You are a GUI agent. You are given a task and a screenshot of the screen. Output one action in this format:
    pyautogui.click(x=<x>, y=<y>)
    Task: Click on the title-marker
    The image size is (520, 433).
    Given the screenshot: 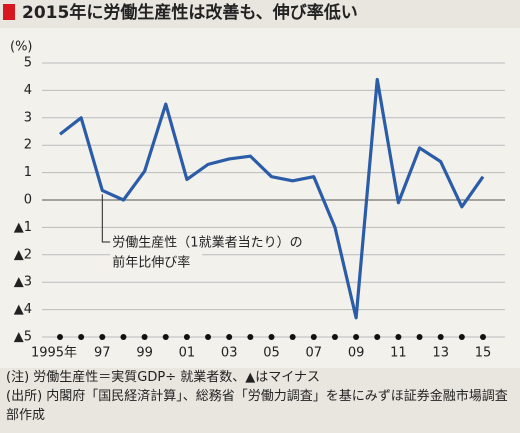 What is the action you would take?
    pyautogui.click(x=9, y=12)
    